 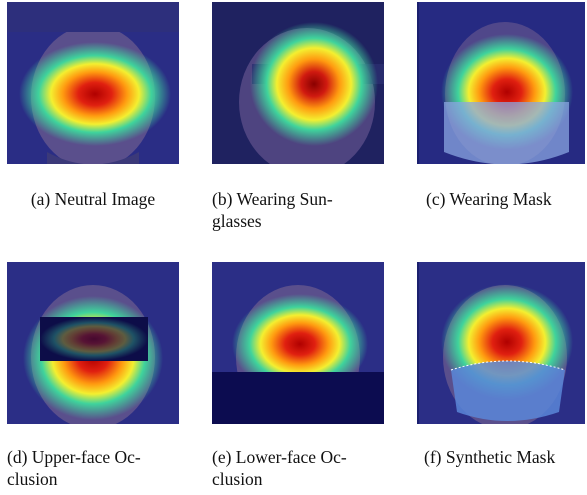 What do you see at coordinates (279, 457) in the screenshot?
I see `caption-e-line1: (e) Lower-face Oc-` at bounding box center [279, 457].